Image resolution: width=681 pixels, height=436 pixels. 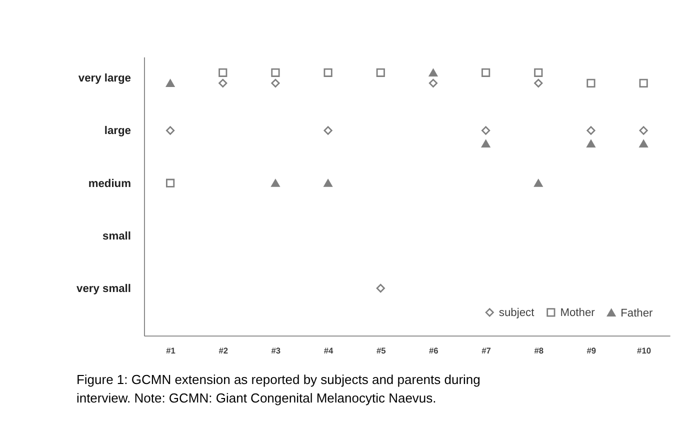 What do you see at coordinates (644, 351) in the screenshot?
I see `x-tick-label: #10` at bounding box center [644, 351].